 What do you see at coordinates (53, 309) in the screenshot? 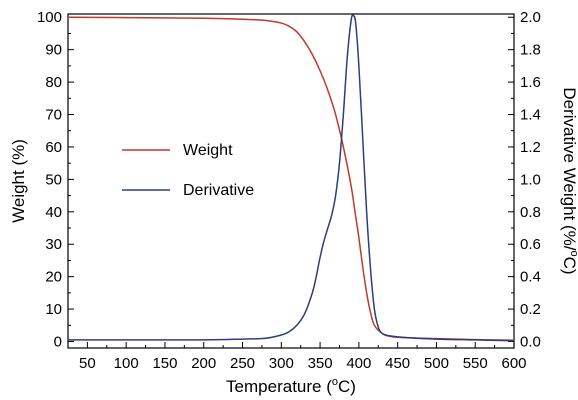
I see `left-y-tick-label: 10` at bounding box center [53, 309].